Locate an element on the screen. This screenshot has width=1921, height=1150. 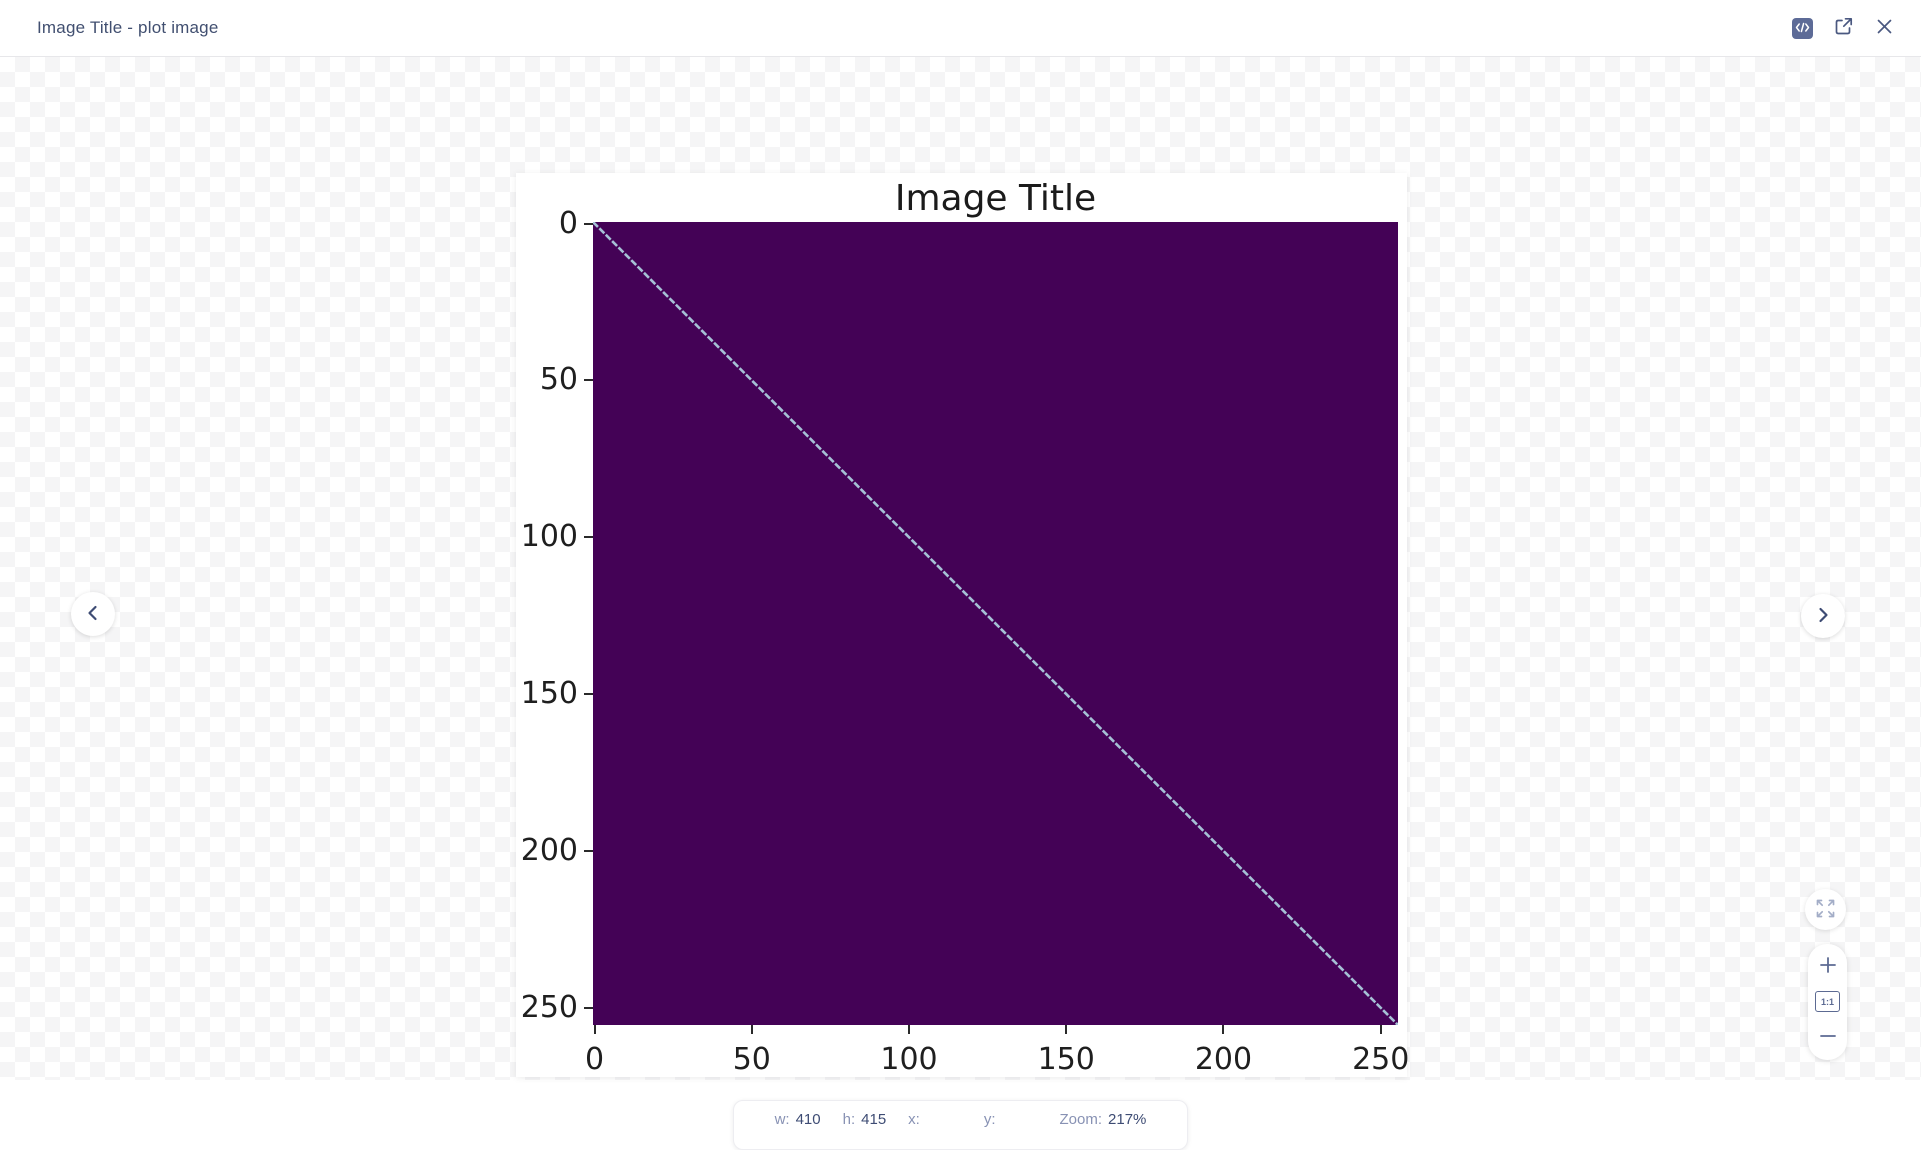
view-code-button is located at coordinates (1802, 28).